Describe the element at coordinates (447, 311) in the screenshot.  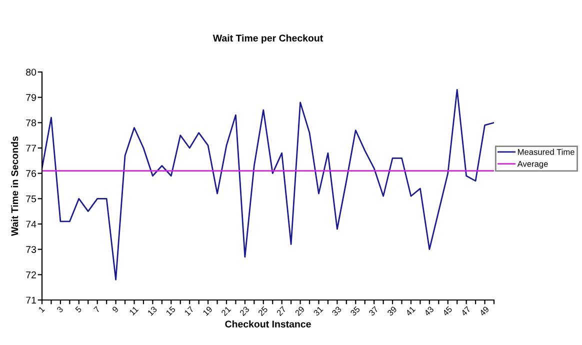
I see `x-tick-label: 45` at that location.